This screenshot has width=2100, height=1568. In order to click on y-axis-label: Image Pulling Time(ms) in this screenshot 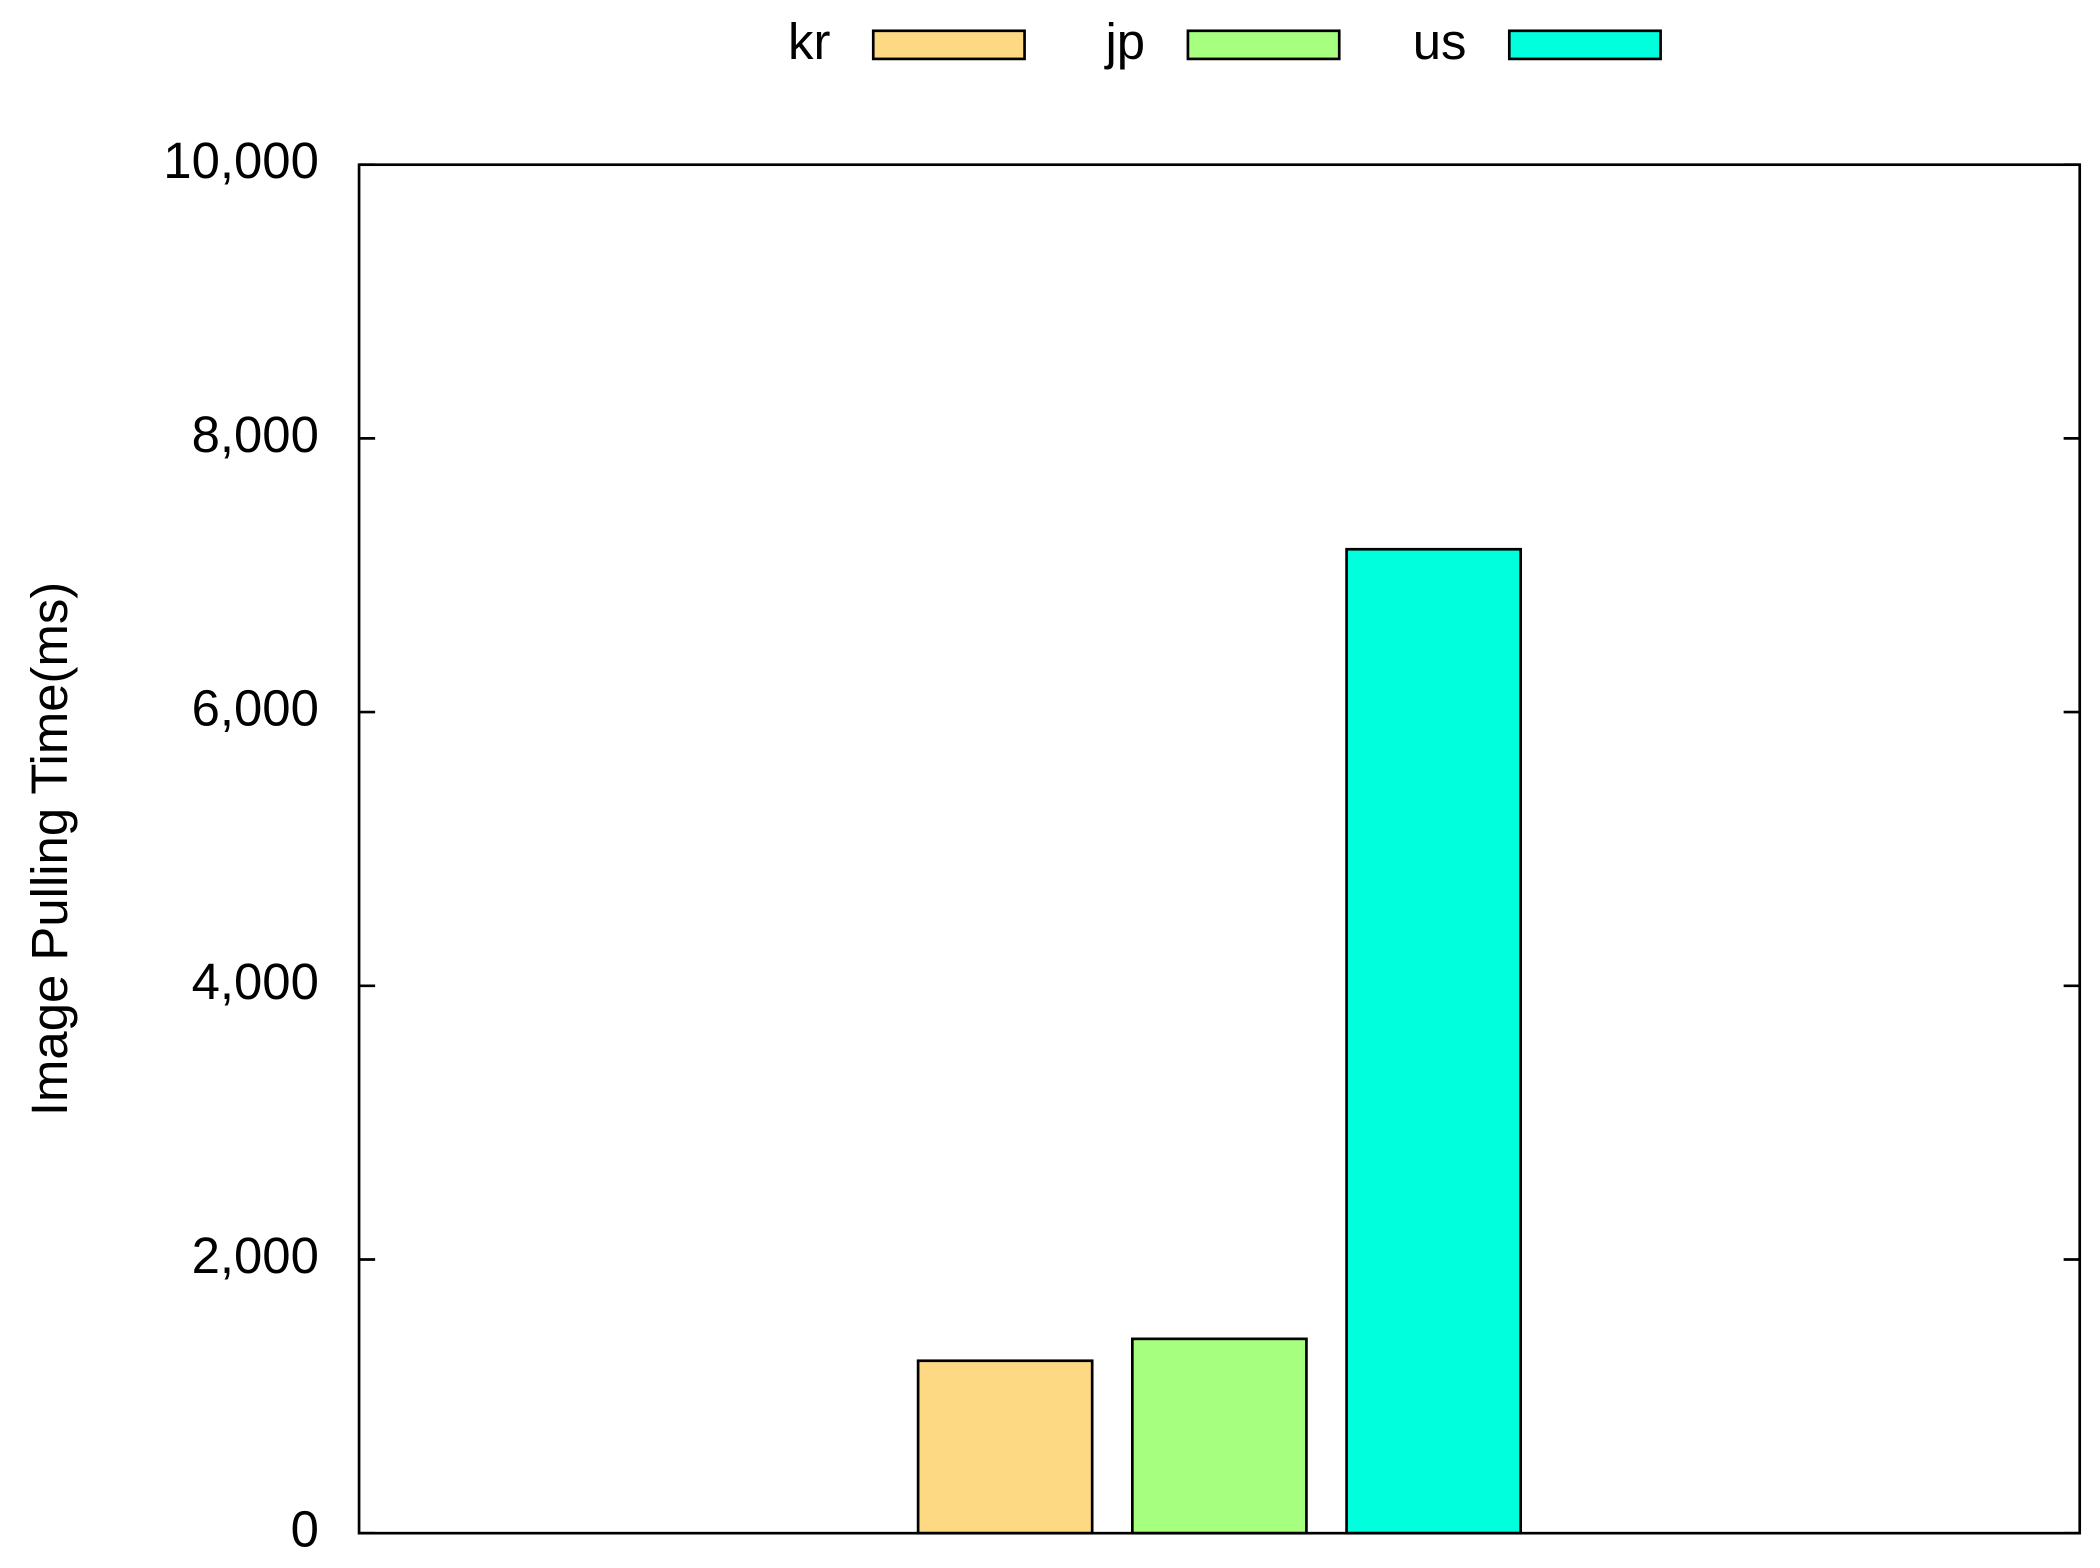, I will do `click(49, 849)`.